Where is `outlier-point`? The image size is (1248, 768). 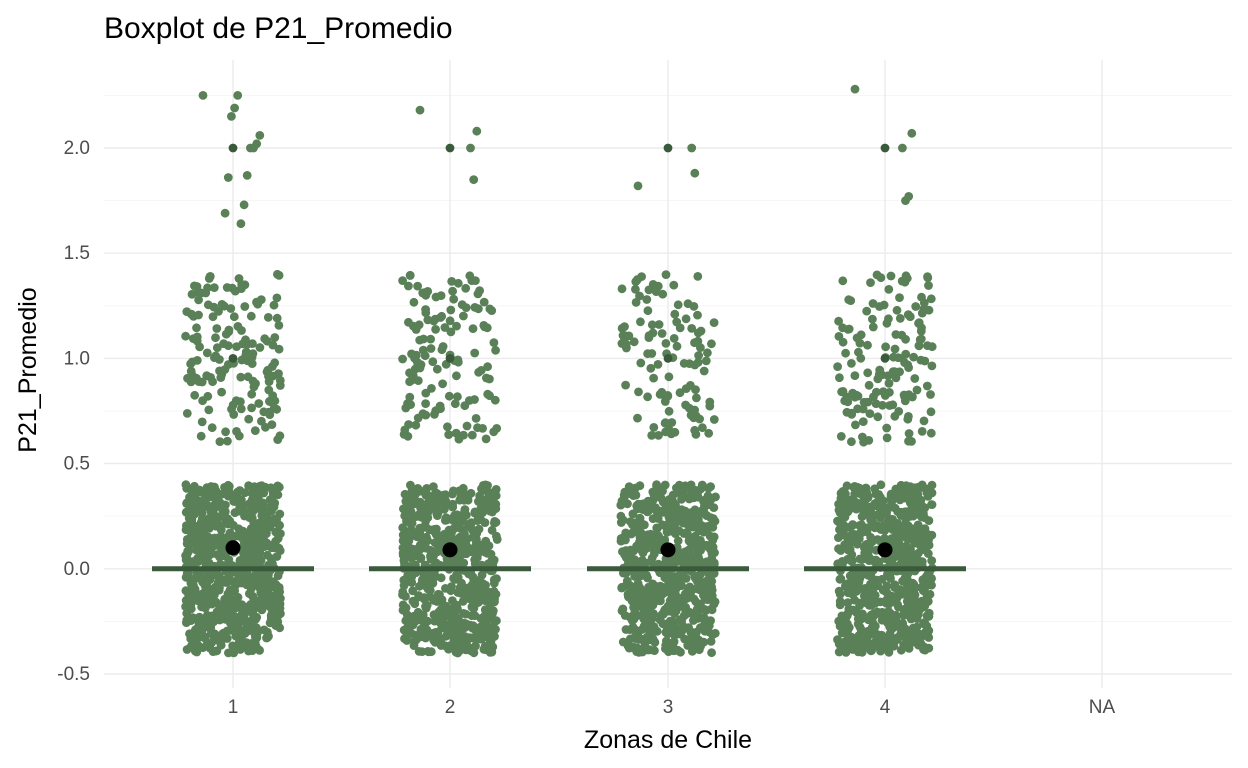
outlier-point is located at coordinates (233, 358).